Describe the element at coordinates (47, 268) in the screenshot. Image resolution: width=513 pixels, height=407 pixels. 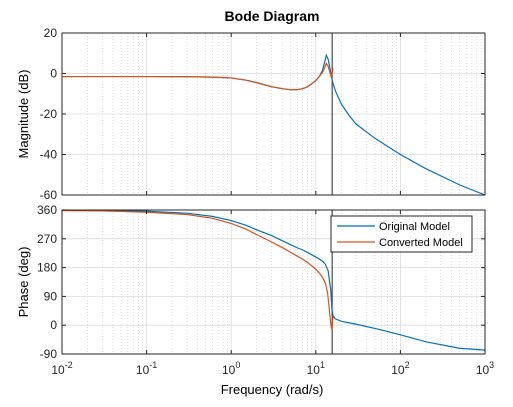
I see `y-tick-label: 180` at that location.